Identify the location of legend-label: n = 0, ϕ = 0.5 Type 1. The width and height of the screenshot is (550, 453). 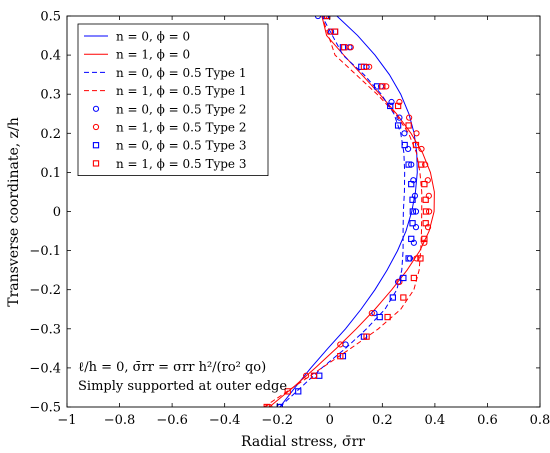
(181, 73).